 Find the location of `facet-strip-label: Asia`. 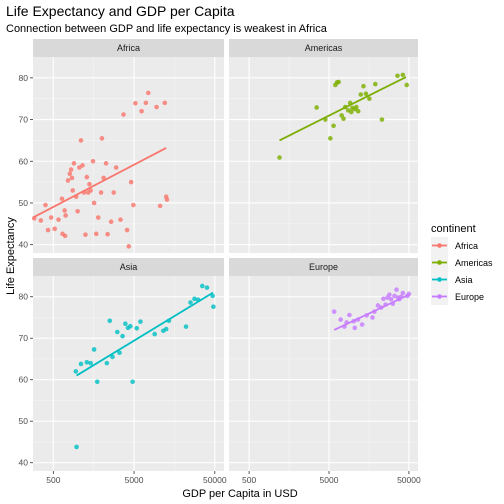

facet-strip-label: Asia is located at coordinates (129, 267).